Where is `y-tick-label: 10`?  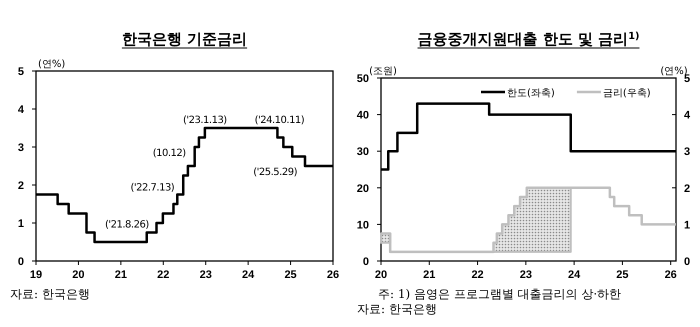 y-tick-label: 10 is located at coordinates (362, 225).